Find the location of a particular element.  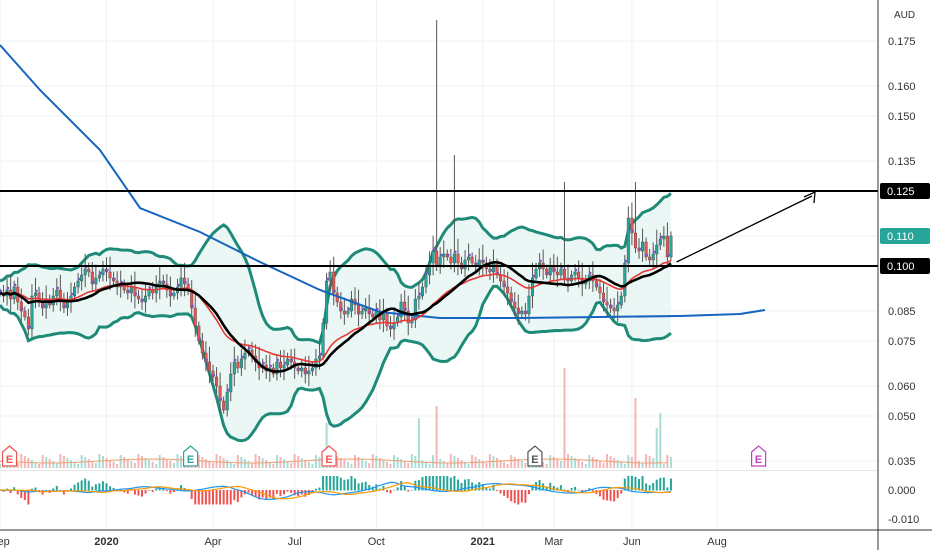

arrow-line is located at coordinates (744, 229).